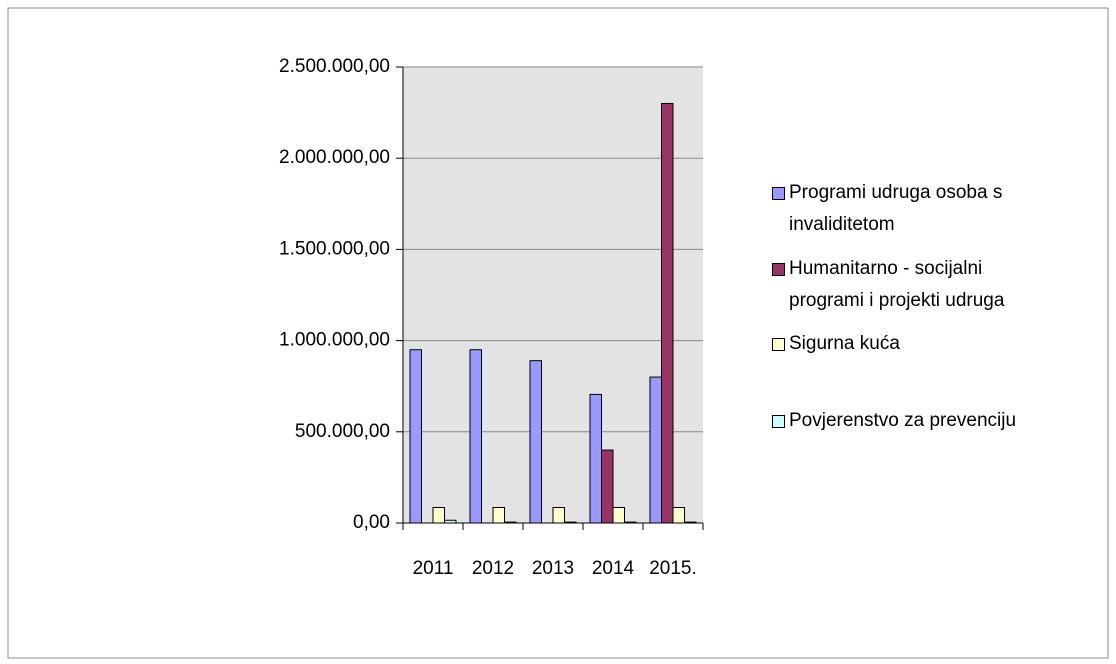 This screenshot has width=1116, height=664. What do you see at coordinates (553, 568) in the screenshot?
I see `x-tick-label: 2013` at bounding box center [553, 568].